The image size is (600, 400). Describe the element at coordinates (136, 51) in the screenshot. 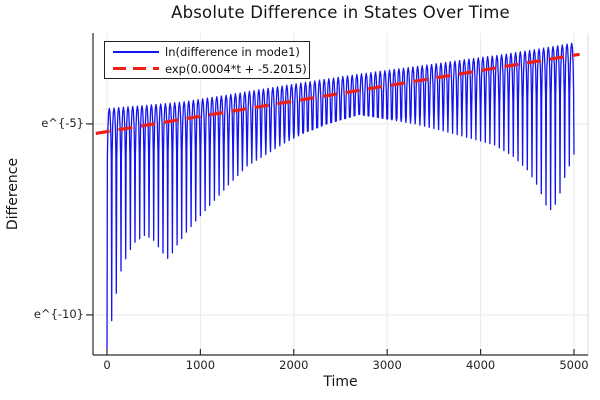

I see `legend-blue-line-icon` at that location.